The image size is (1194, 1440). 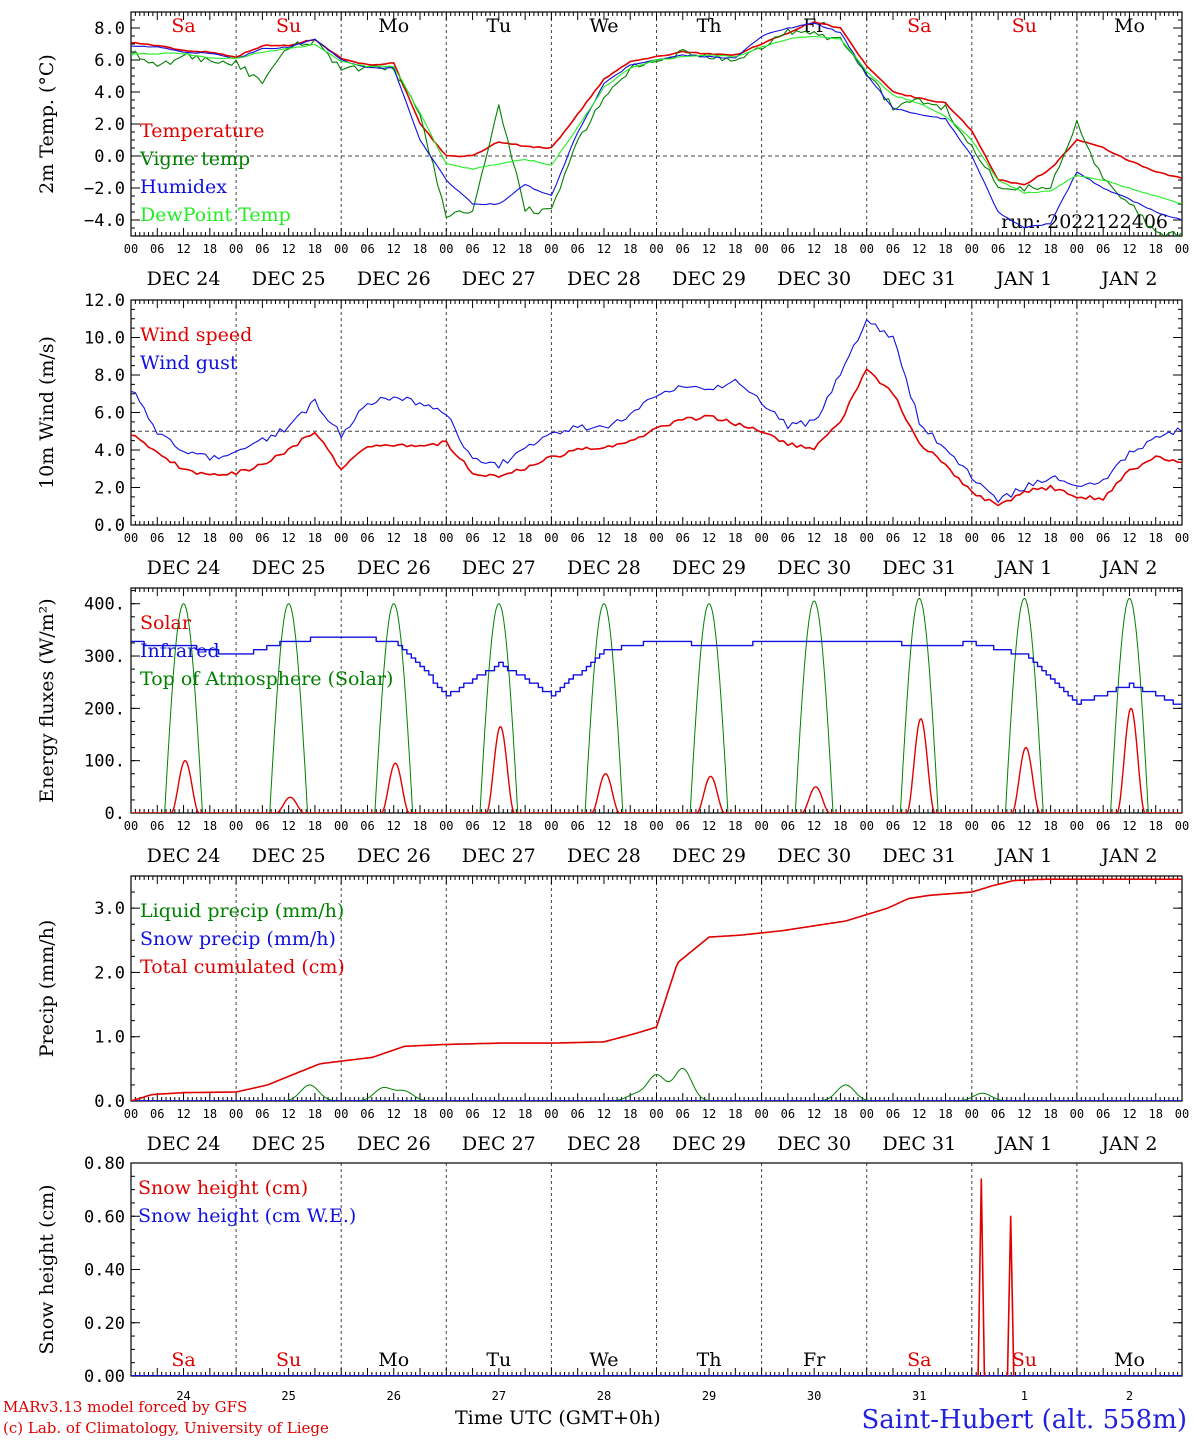 I want to click on legend-entry: Vigne temp, so click(x=194, y=159).